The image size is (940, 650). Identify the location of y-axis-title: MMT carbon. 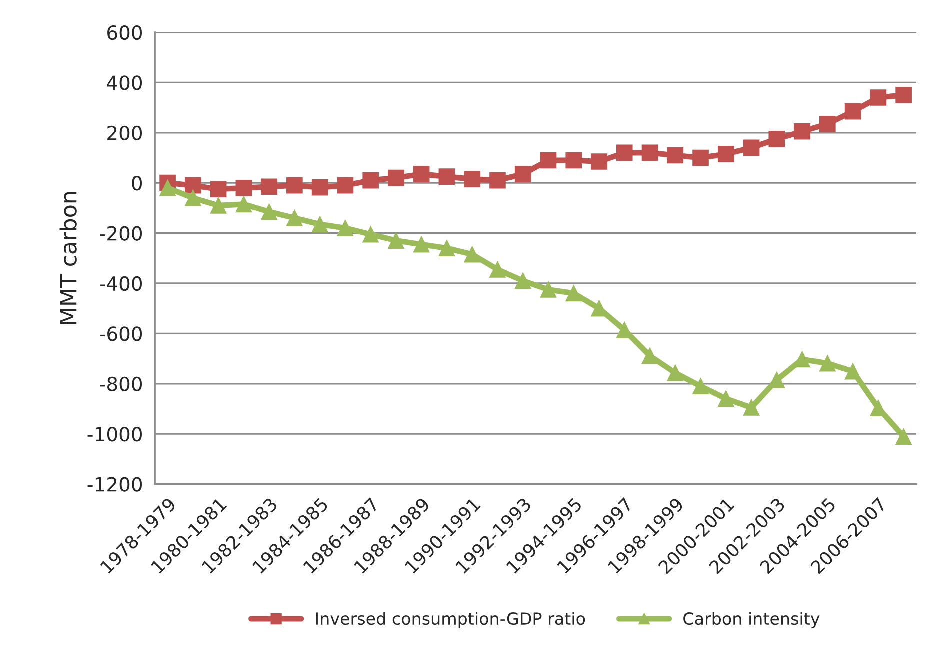
(68, 258).